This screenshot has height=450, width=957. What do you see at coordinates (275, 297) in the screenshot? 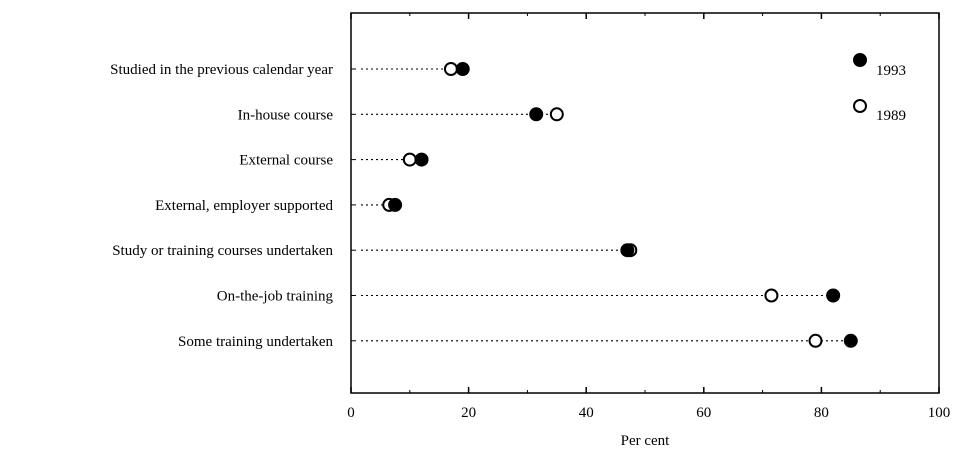
I see `category-label: On-the-job training` at bounding box center [275, 297].